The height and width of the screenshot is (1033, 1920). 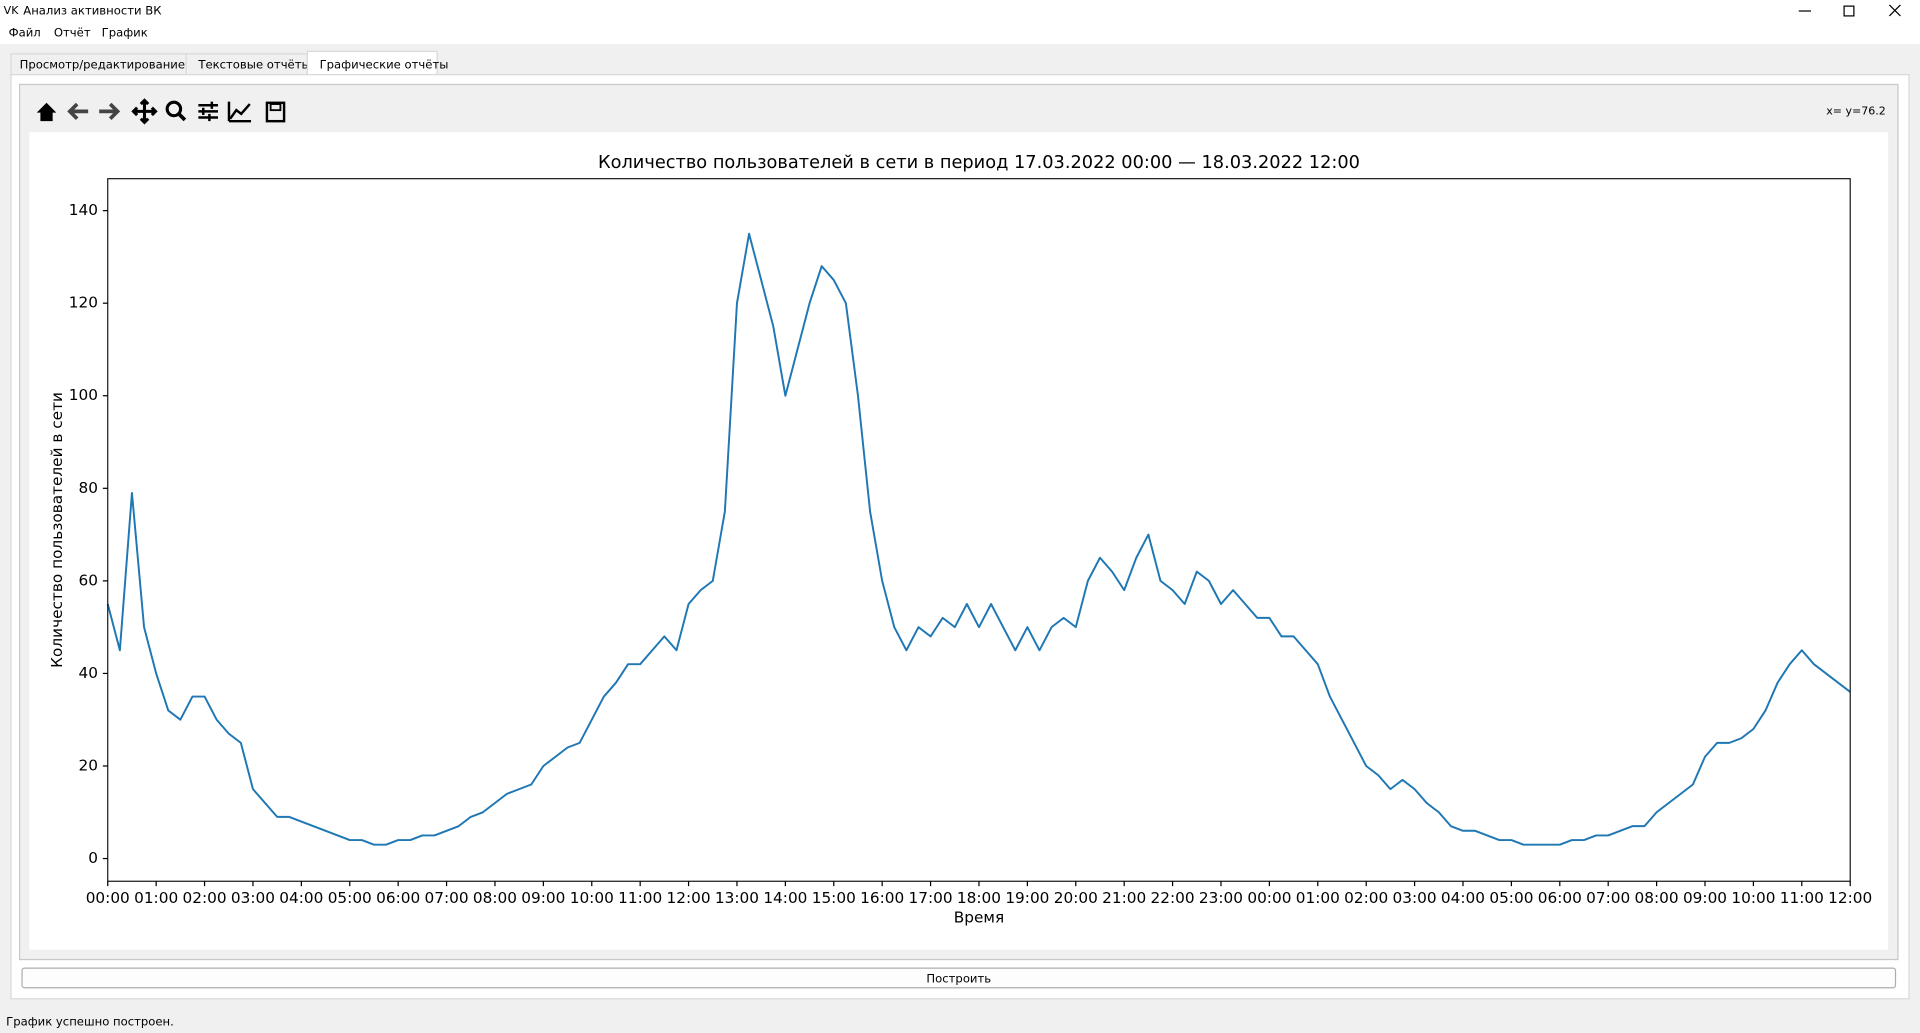 What do you see at coordinates (1076, 898) in the screenshot?
I see `x-tick-label: 20:00` at bounding box center [1076, 898].